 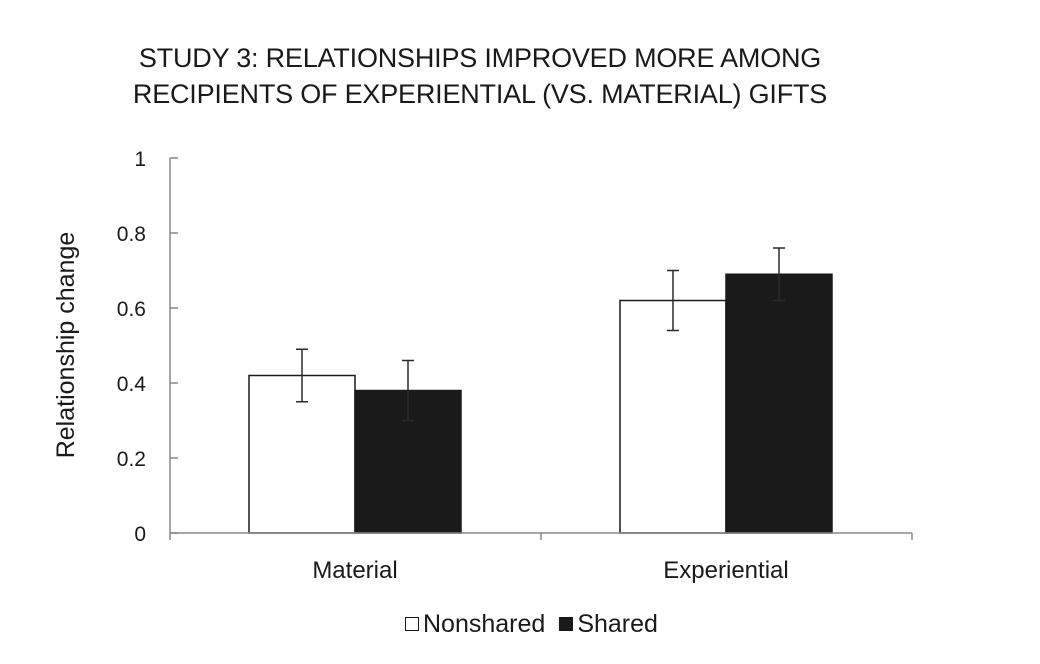 What do you see at coordinates (541, 536) in the screenshot?
I see `x-axis-ticks` at bounding box center [541, 536].